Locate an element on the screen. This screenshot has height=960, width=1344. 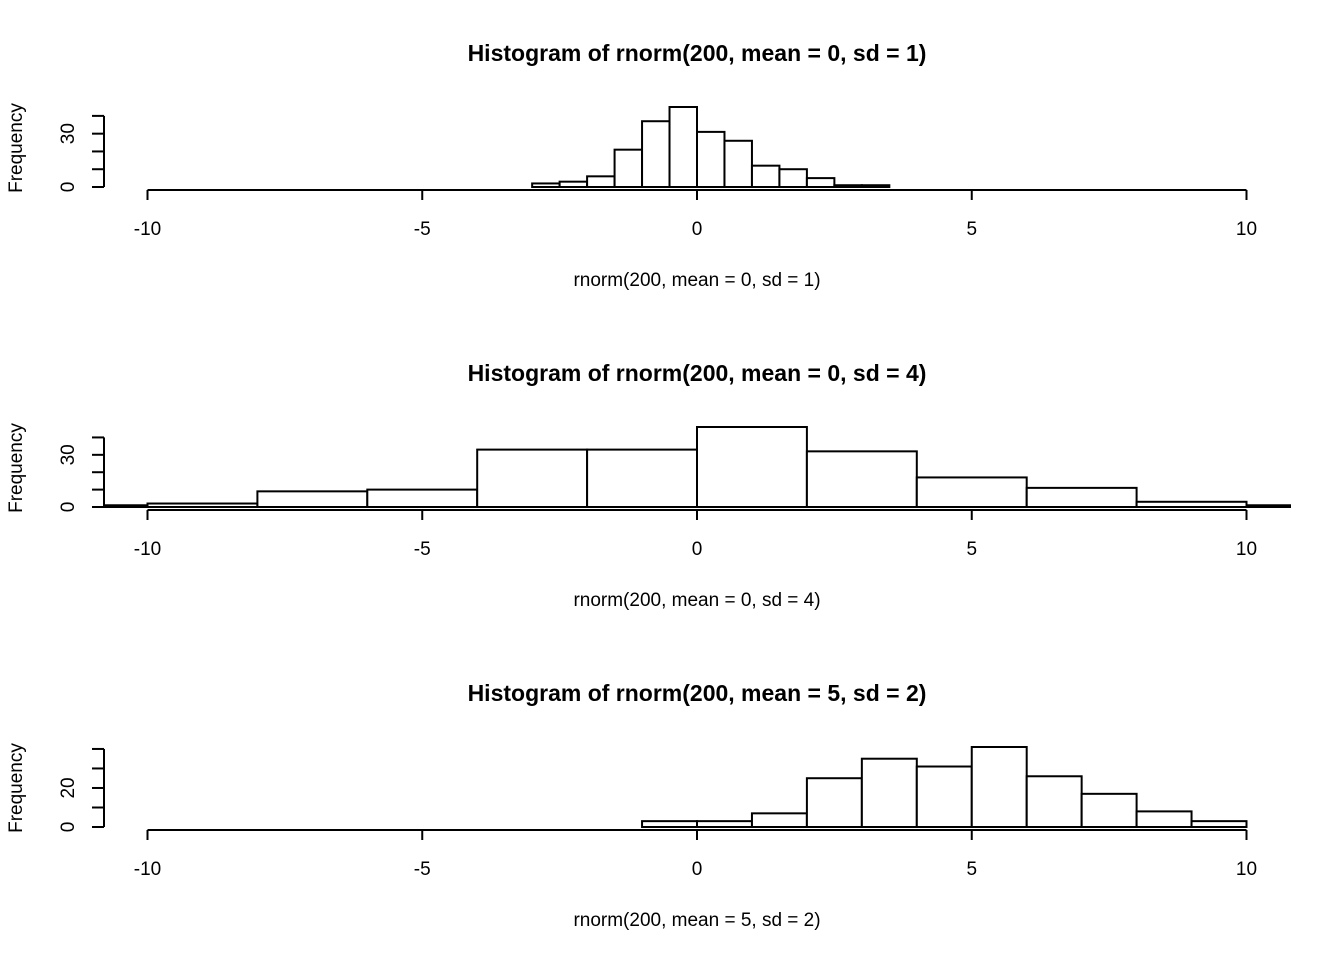
y-axis: 0 20 is located at coordinates (81, 790).